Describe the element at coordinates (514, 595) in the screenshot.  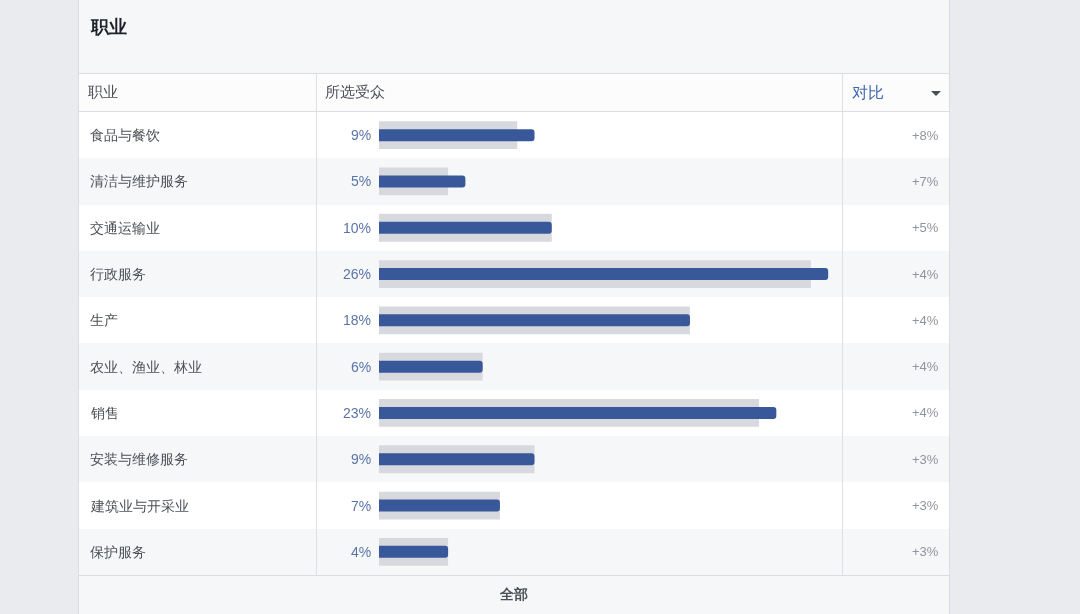
I see `text: 全部` at that location.